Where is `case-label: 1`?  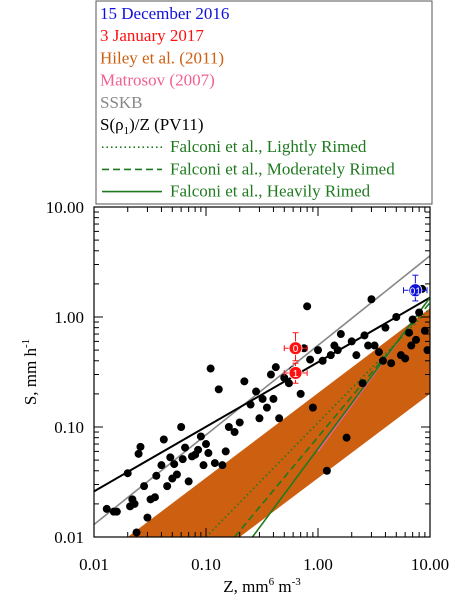
case-label: 1 is located at coordinates (296, 374).